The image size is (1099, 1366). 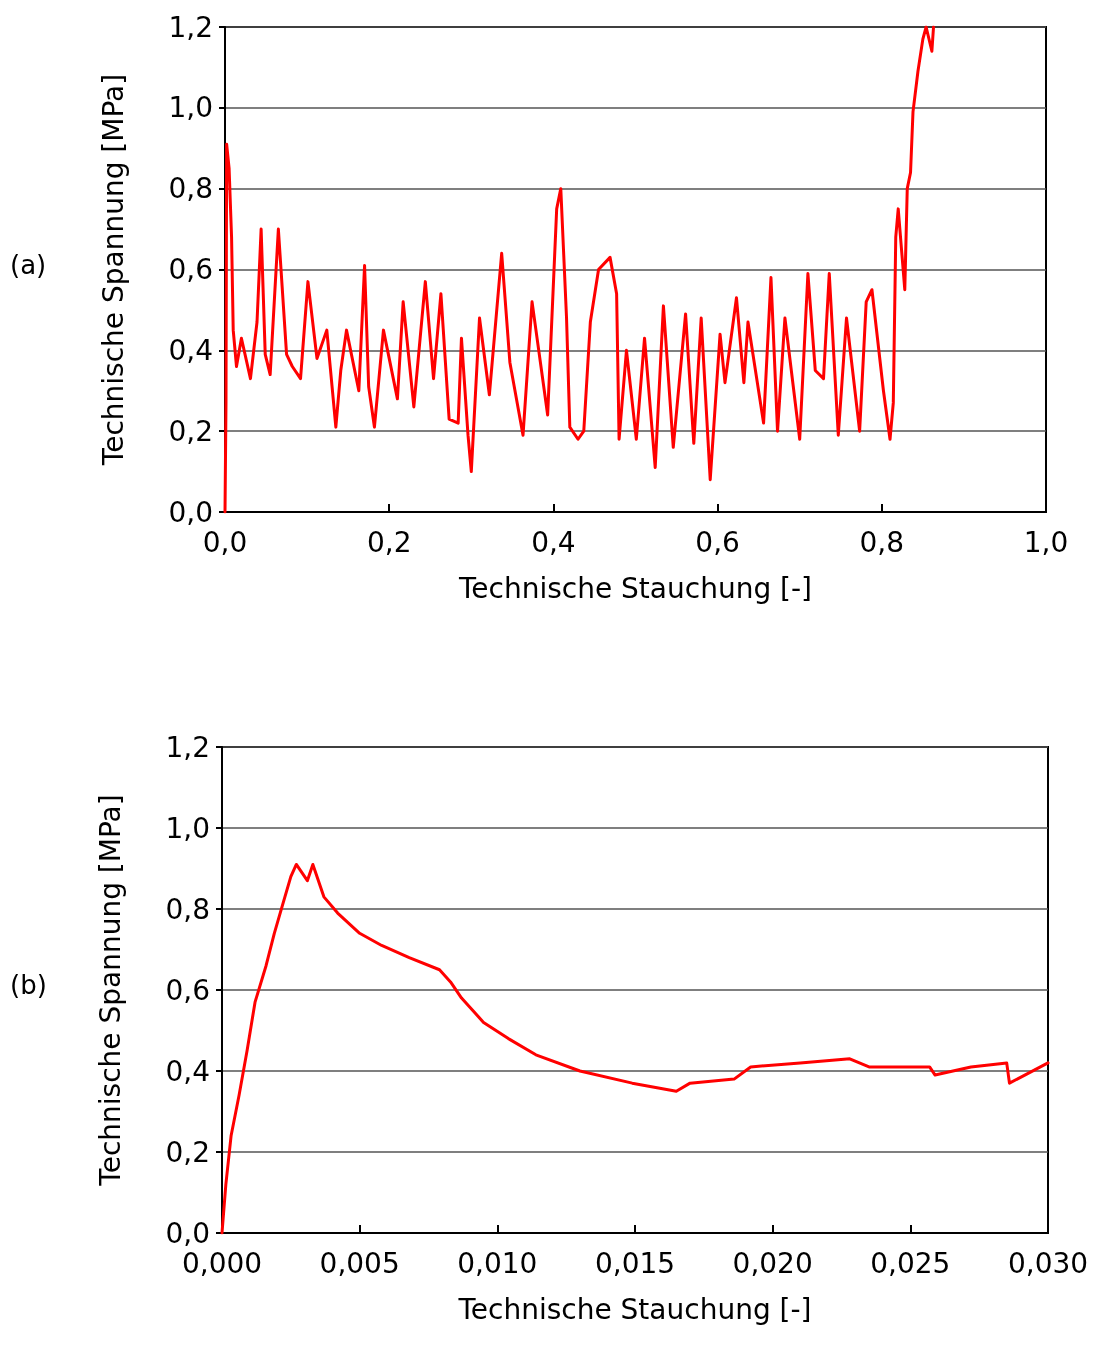 I want to click on x-tick-label: 0,025, so click(x=910, y=1263).